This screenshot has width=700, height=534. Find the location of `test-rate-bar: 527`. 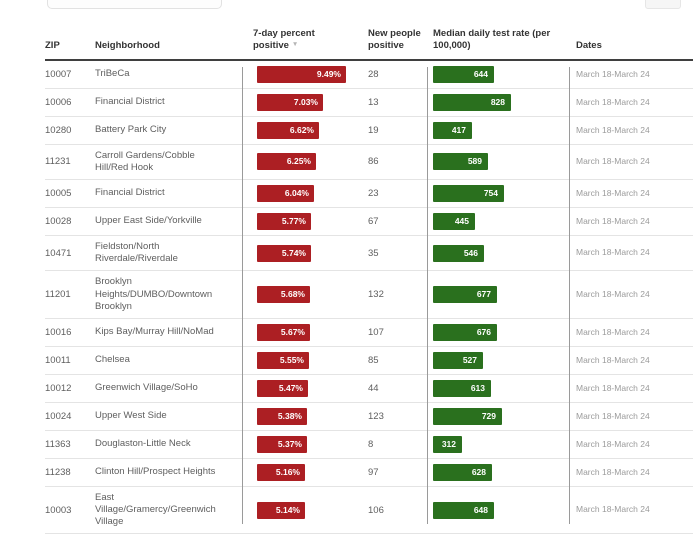

test-rate-bar: 527 is located at coordinates (458, 360).